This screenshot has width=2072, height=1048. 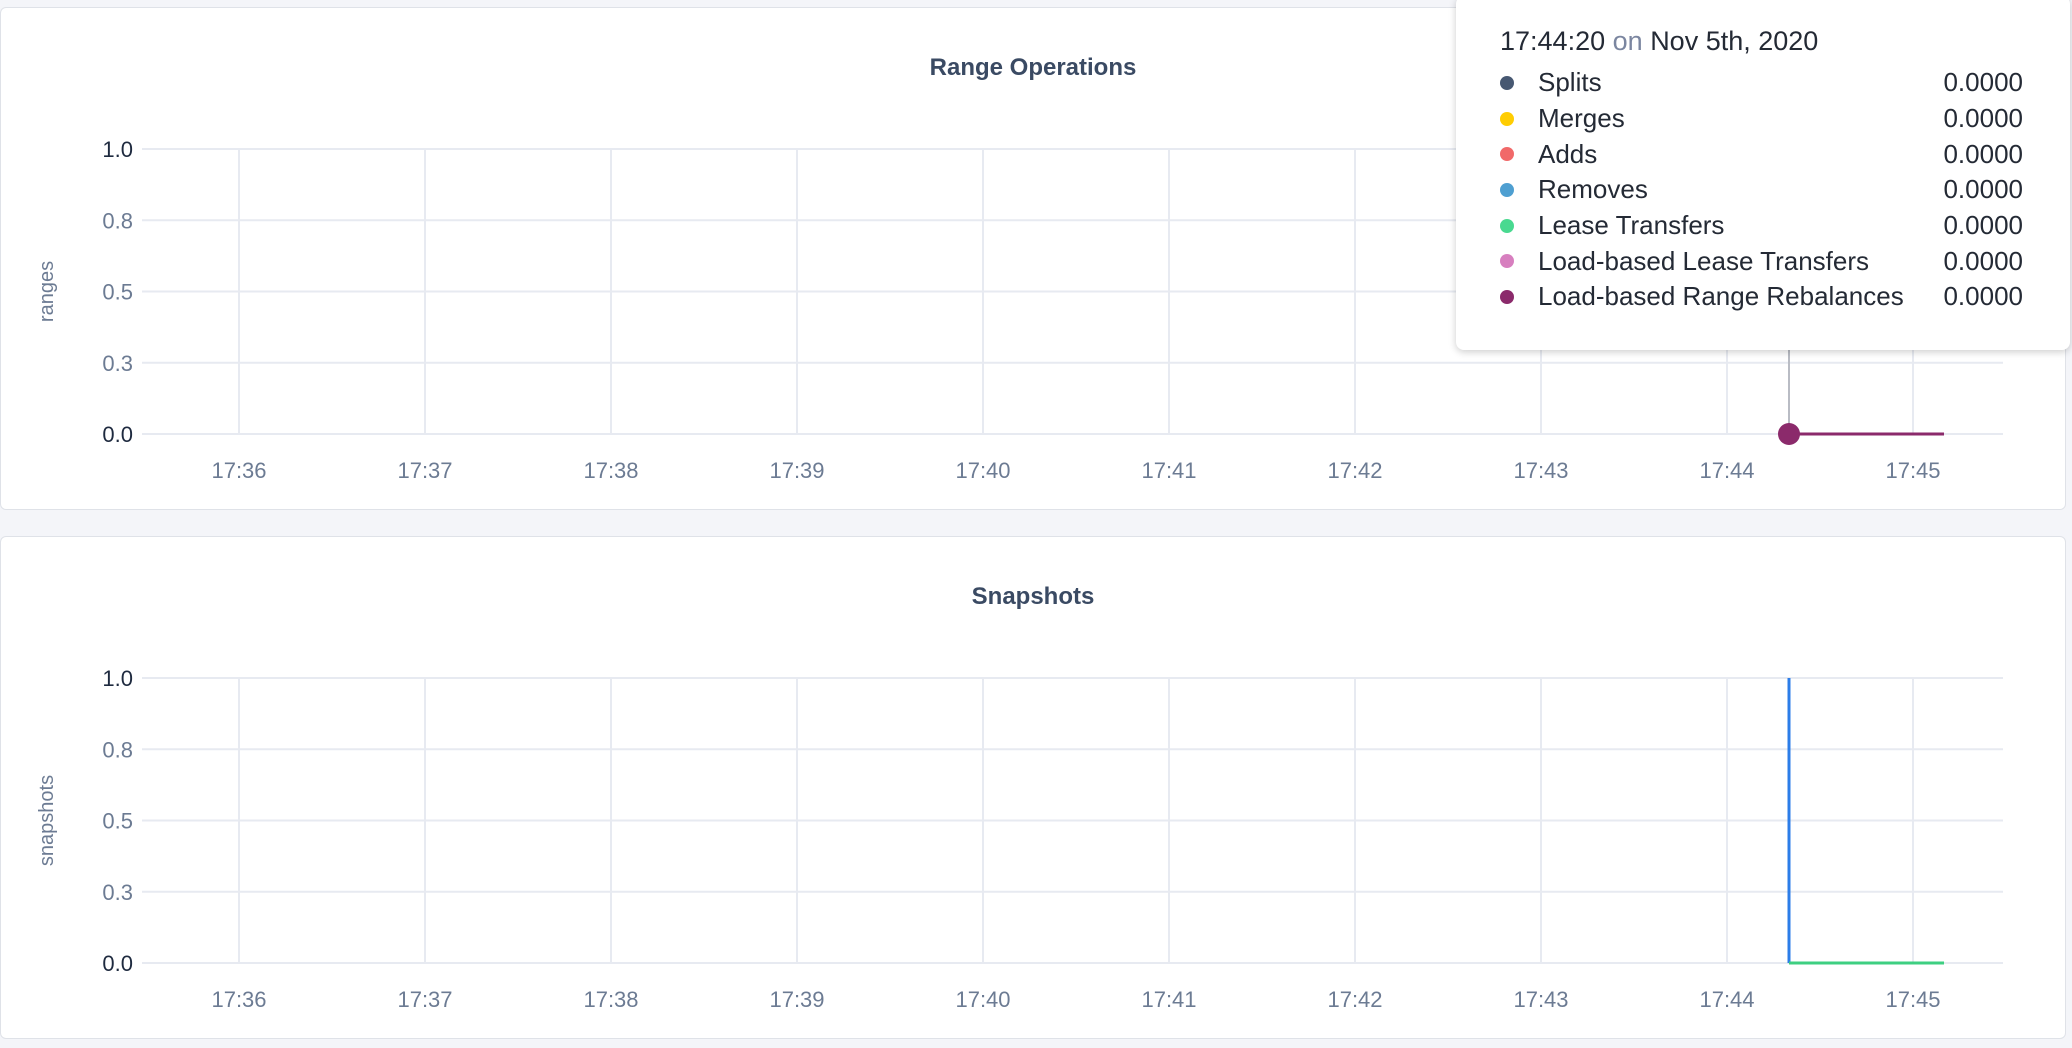 I want to click on tooltip-row: Load-based Lease Transfers 0.0000, so click(x=1785, y=261).